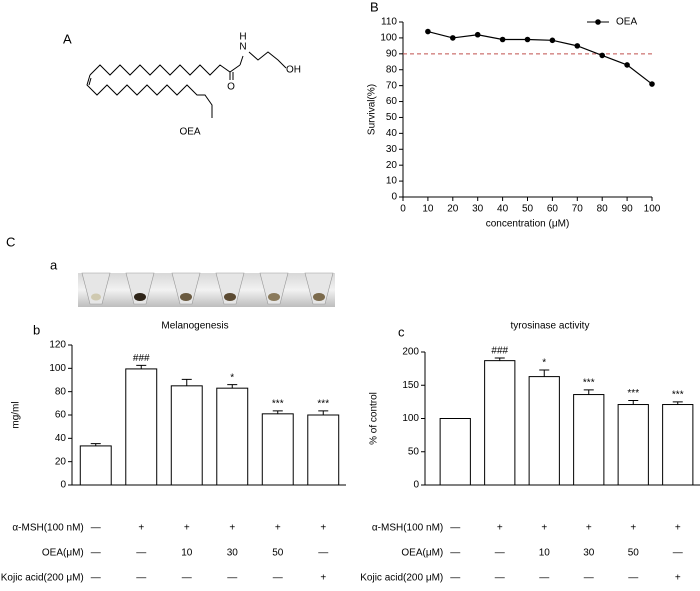  What do you see at coordinates (372, 109) in the screenshot?
I see `y-axis-label: Survival(%)` at bounding box center [372, 109].